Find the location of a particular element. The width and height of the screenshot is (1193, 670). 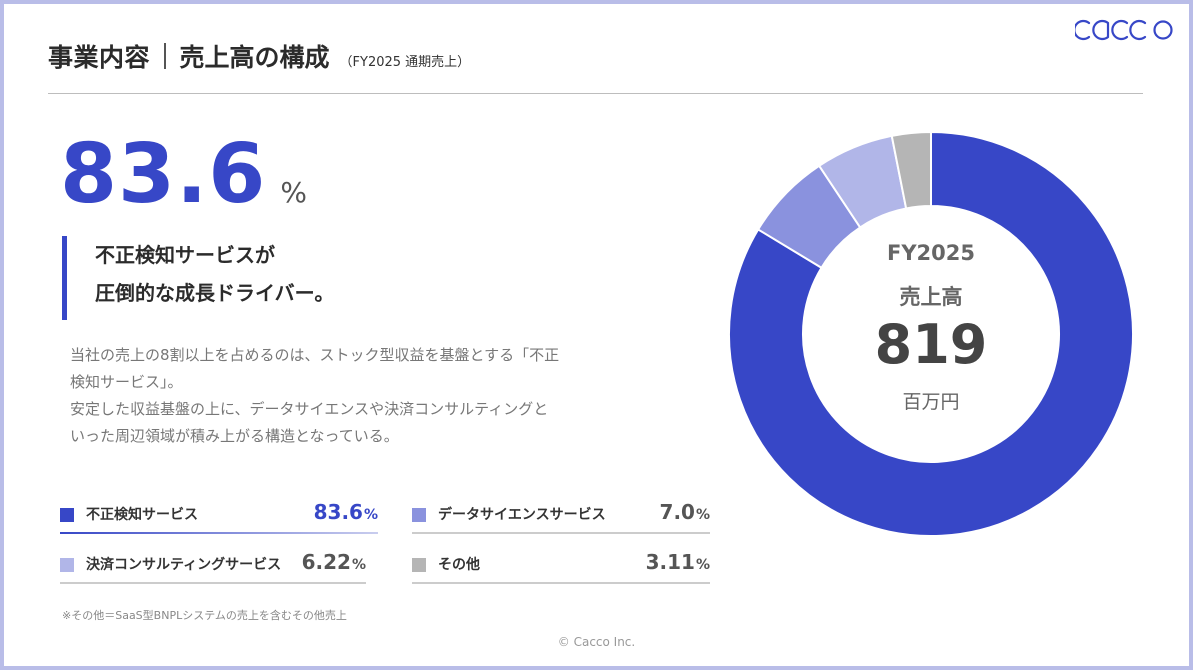

legend-item: 決済コンサルティングサービス 6.22% is located at coordinates (213, 567).